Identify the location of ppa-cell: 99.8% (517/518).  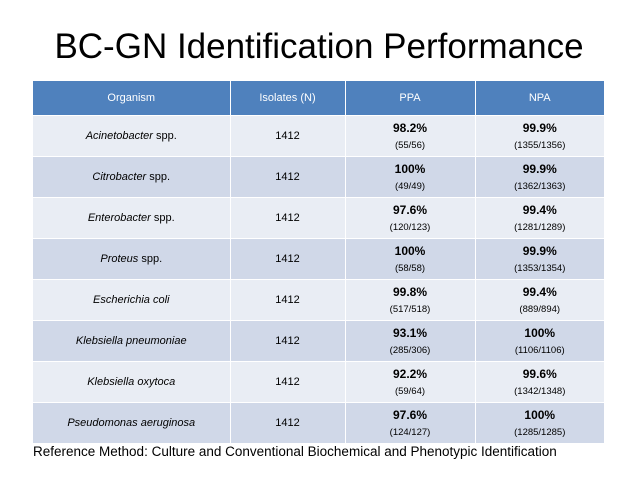
(410, 300).